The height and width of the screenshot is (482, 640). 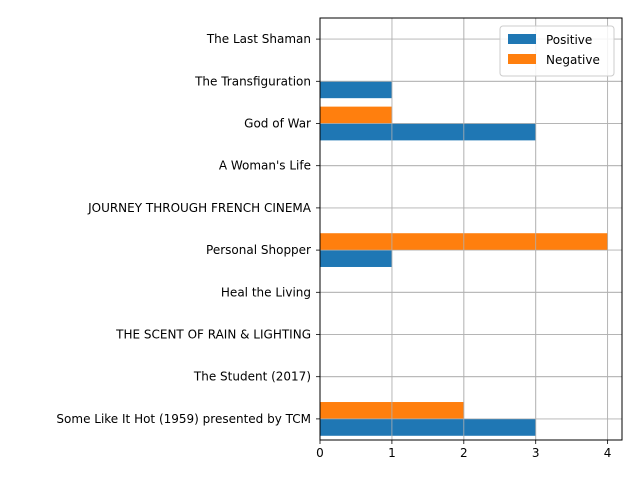 What do you see at coordinates (569, 40) in the screenshot?
I see `legend-label-positive: Positive` at bounding box center [569, 40].